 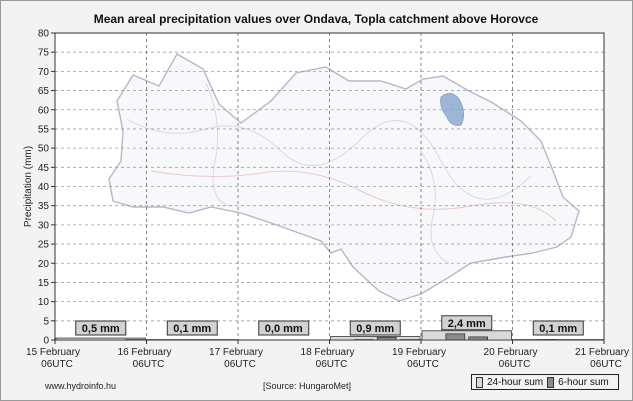 I want to click on y-tick-label: 15, so click(x=44, y=283).